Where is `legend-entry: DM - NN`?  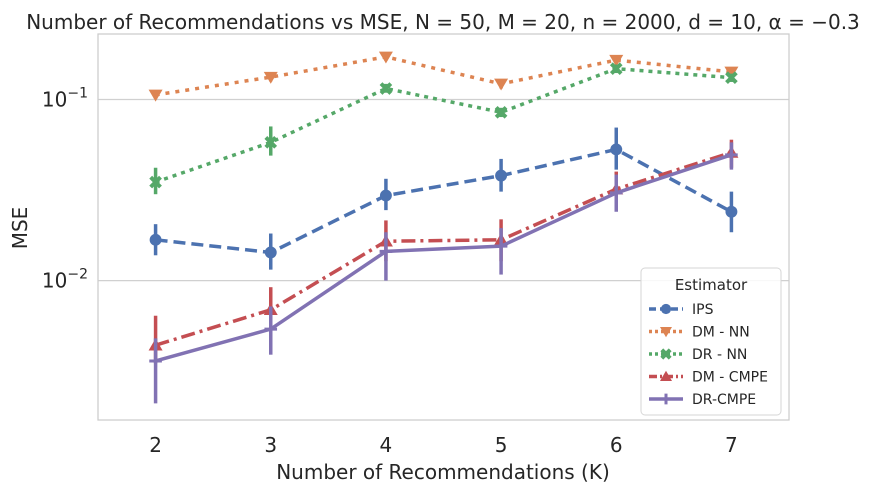 legend-entry: DM - NN is located at coordinates (699, 333).